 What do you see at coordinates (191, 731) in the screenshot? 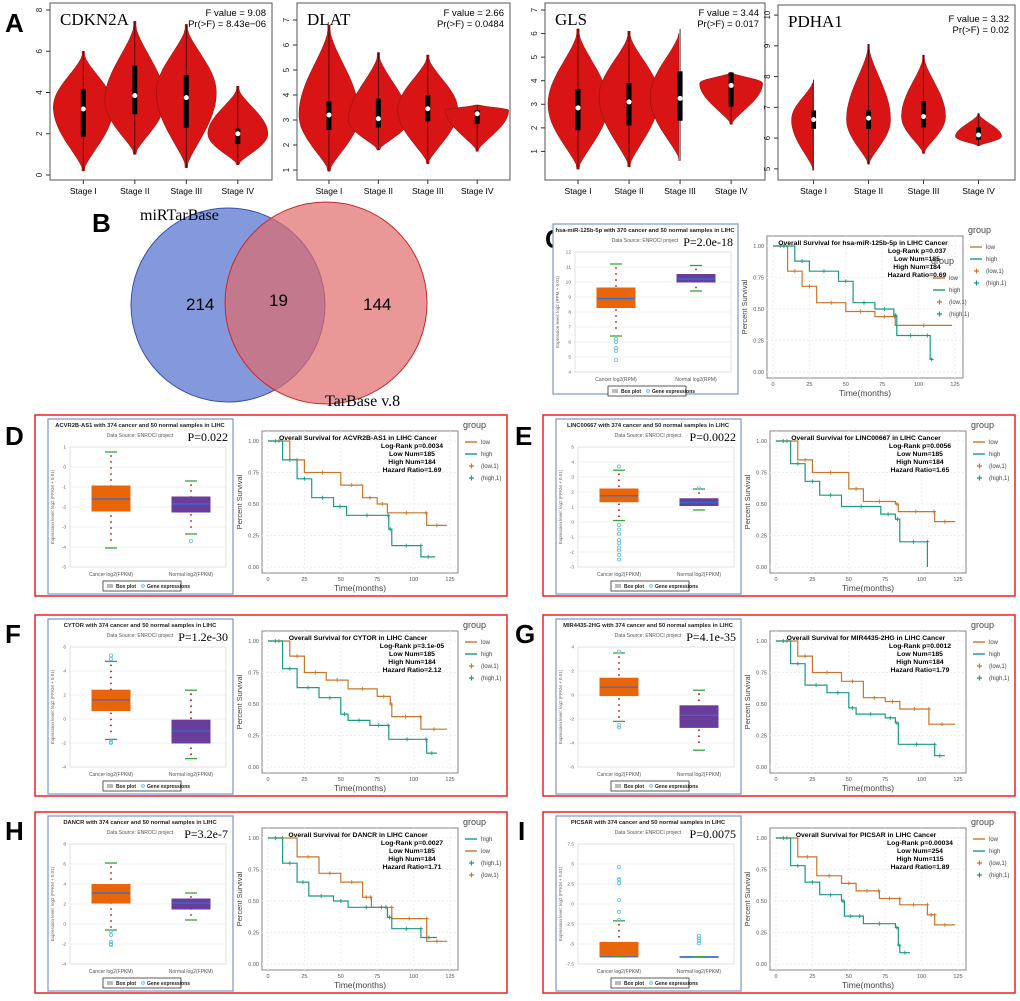
I see `normal-box` at bounding box center [191, 731].